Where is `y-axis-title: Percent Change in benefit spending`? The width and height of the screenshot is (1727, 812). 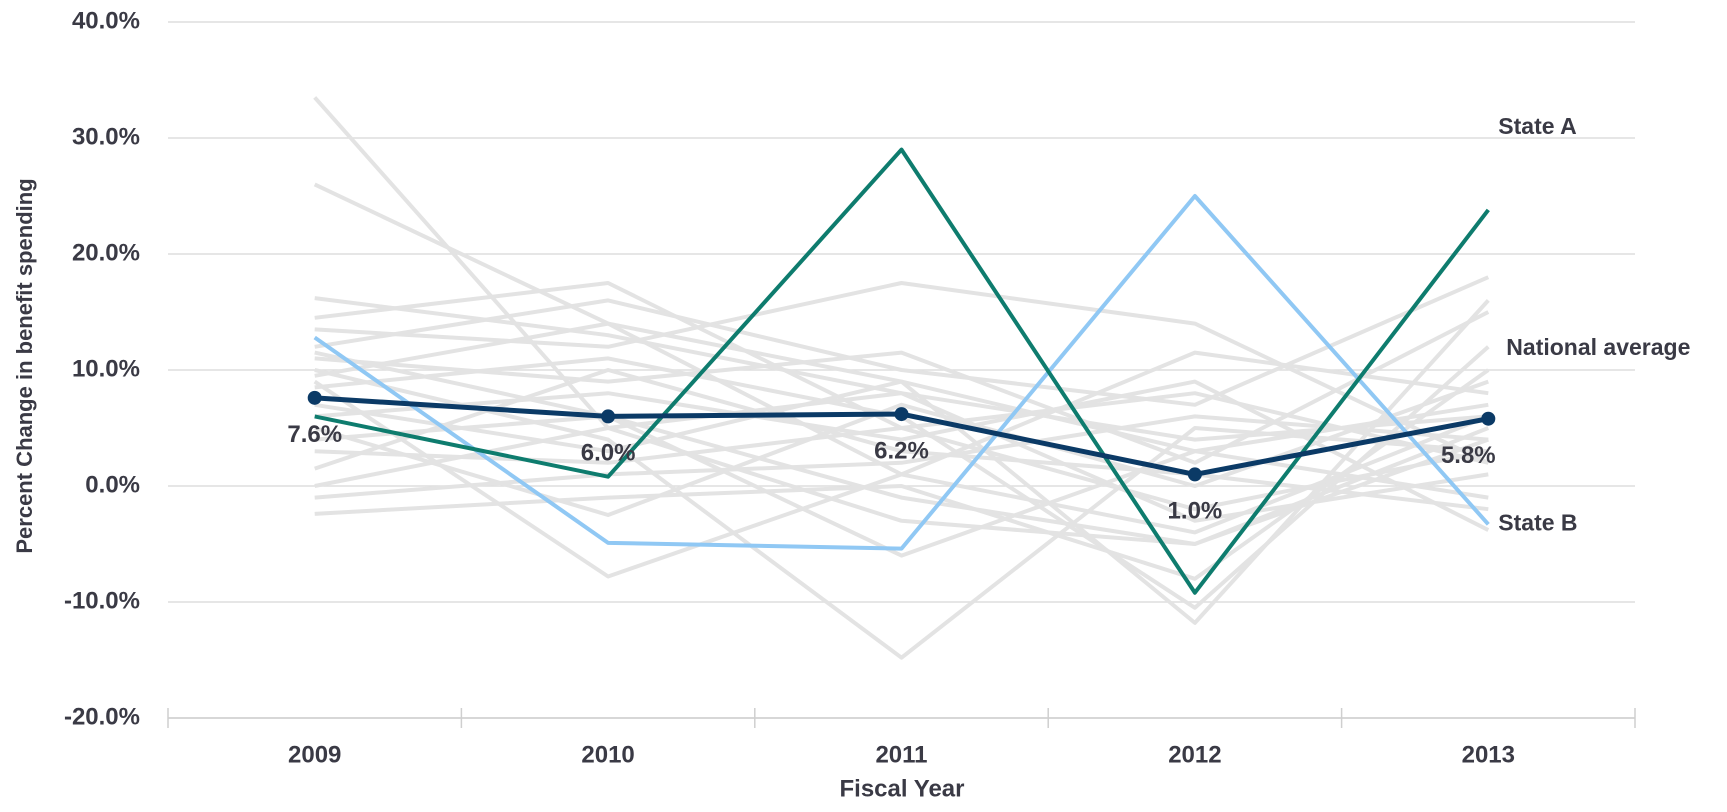
y-axis-title: Percent Change in benefit spending is located at coordinates (24, 365).